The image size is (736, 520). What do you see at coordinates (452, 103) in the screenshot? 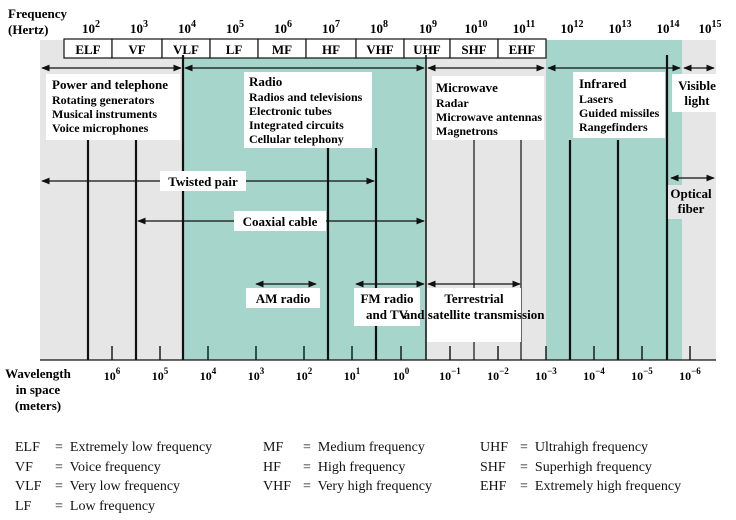
I see `svg-text: Radar` at bounding box center [452, 103].